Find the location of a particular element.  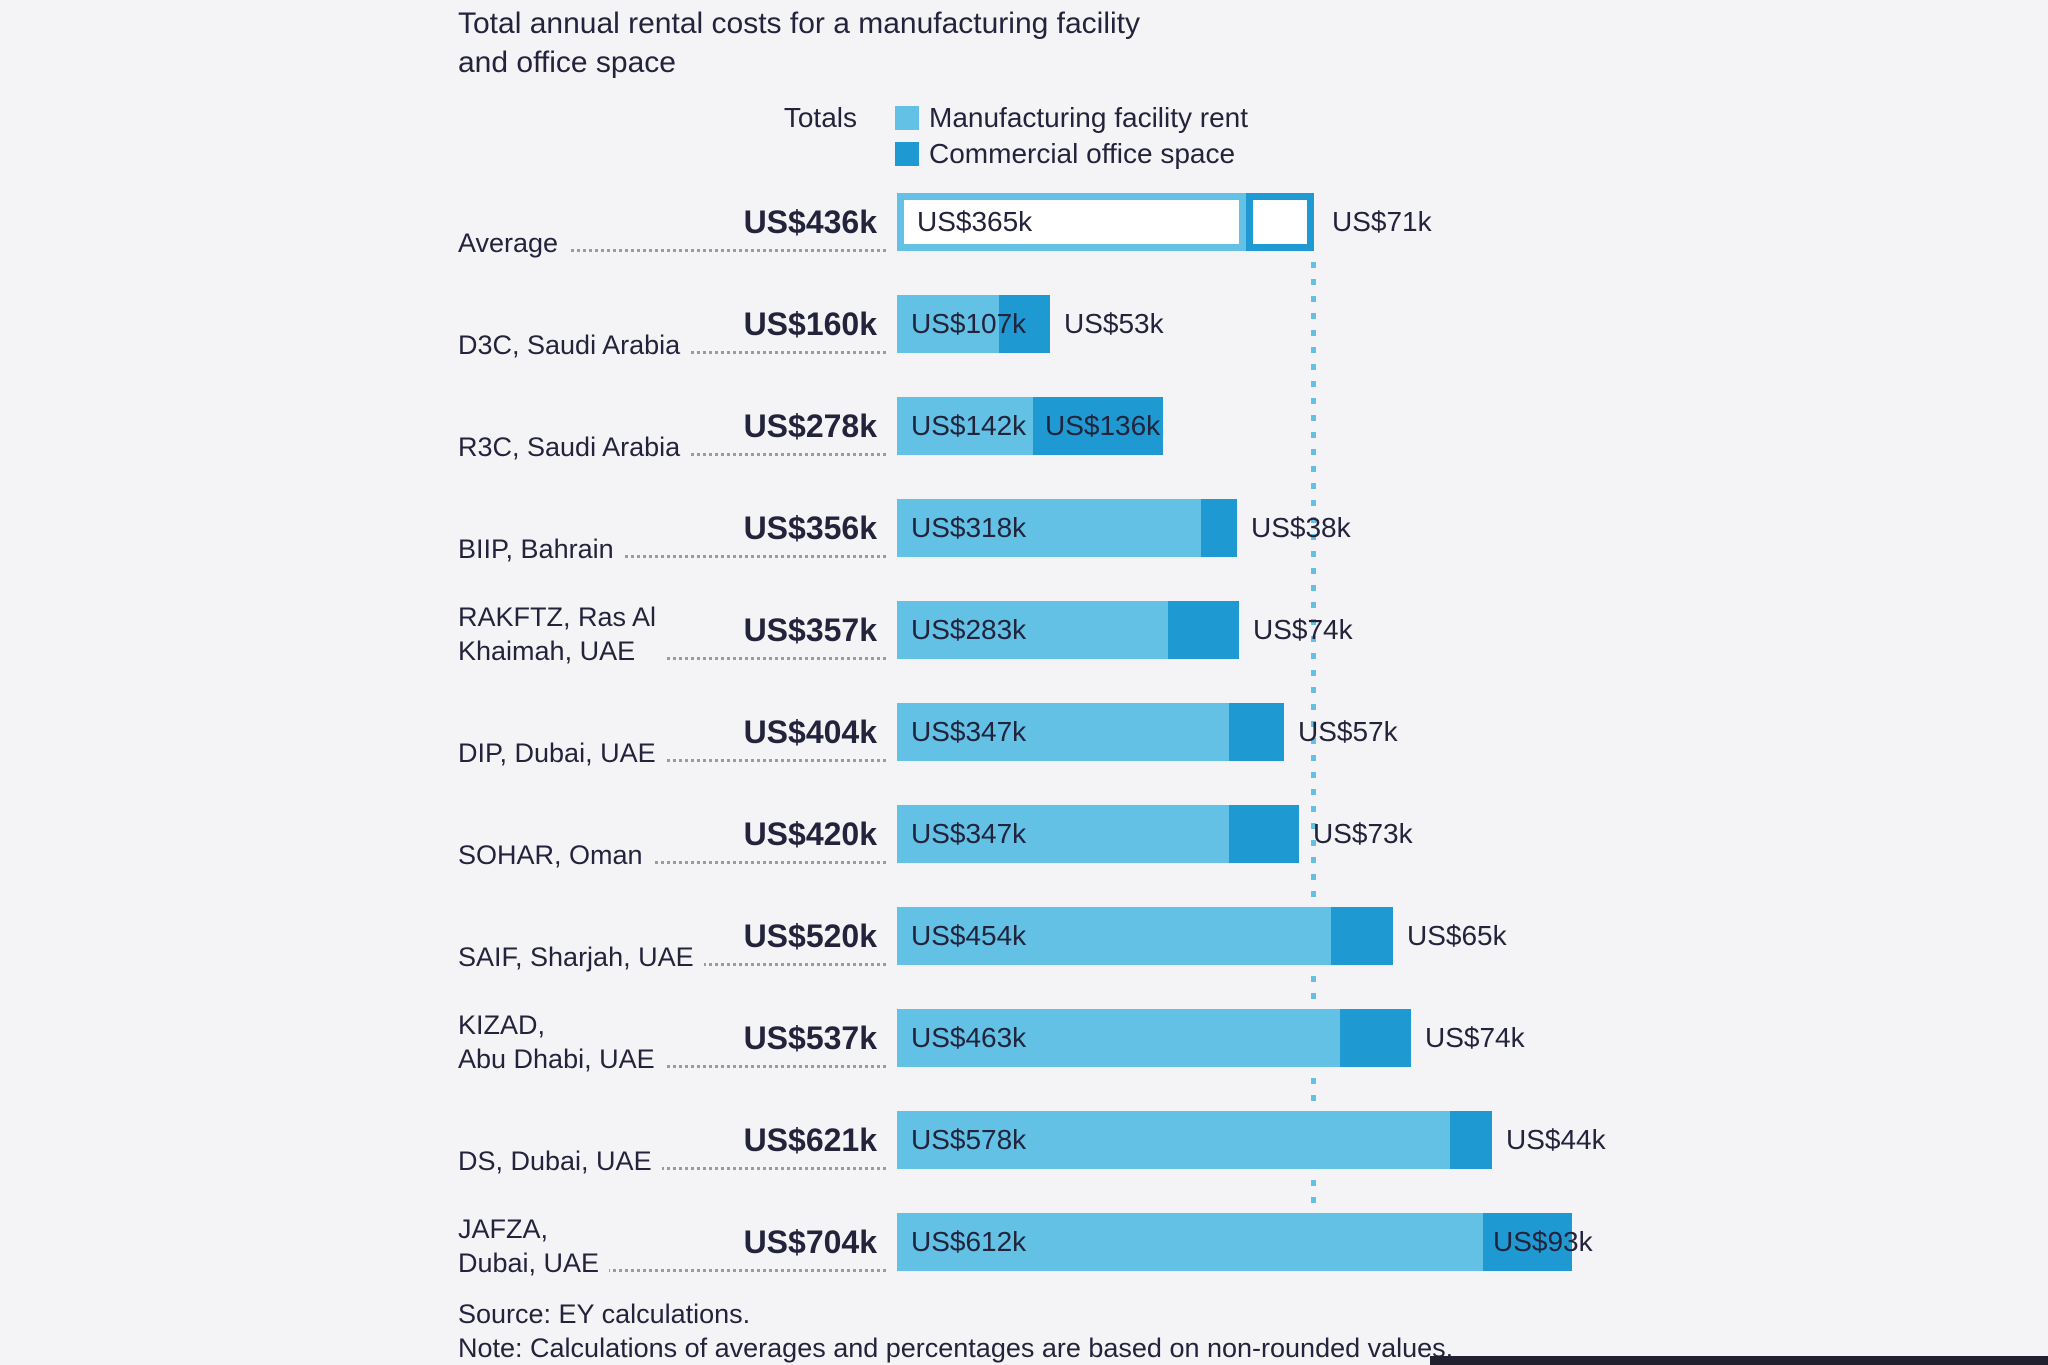

chart-title-line-2: and office space is located at coordinates (567, 62).